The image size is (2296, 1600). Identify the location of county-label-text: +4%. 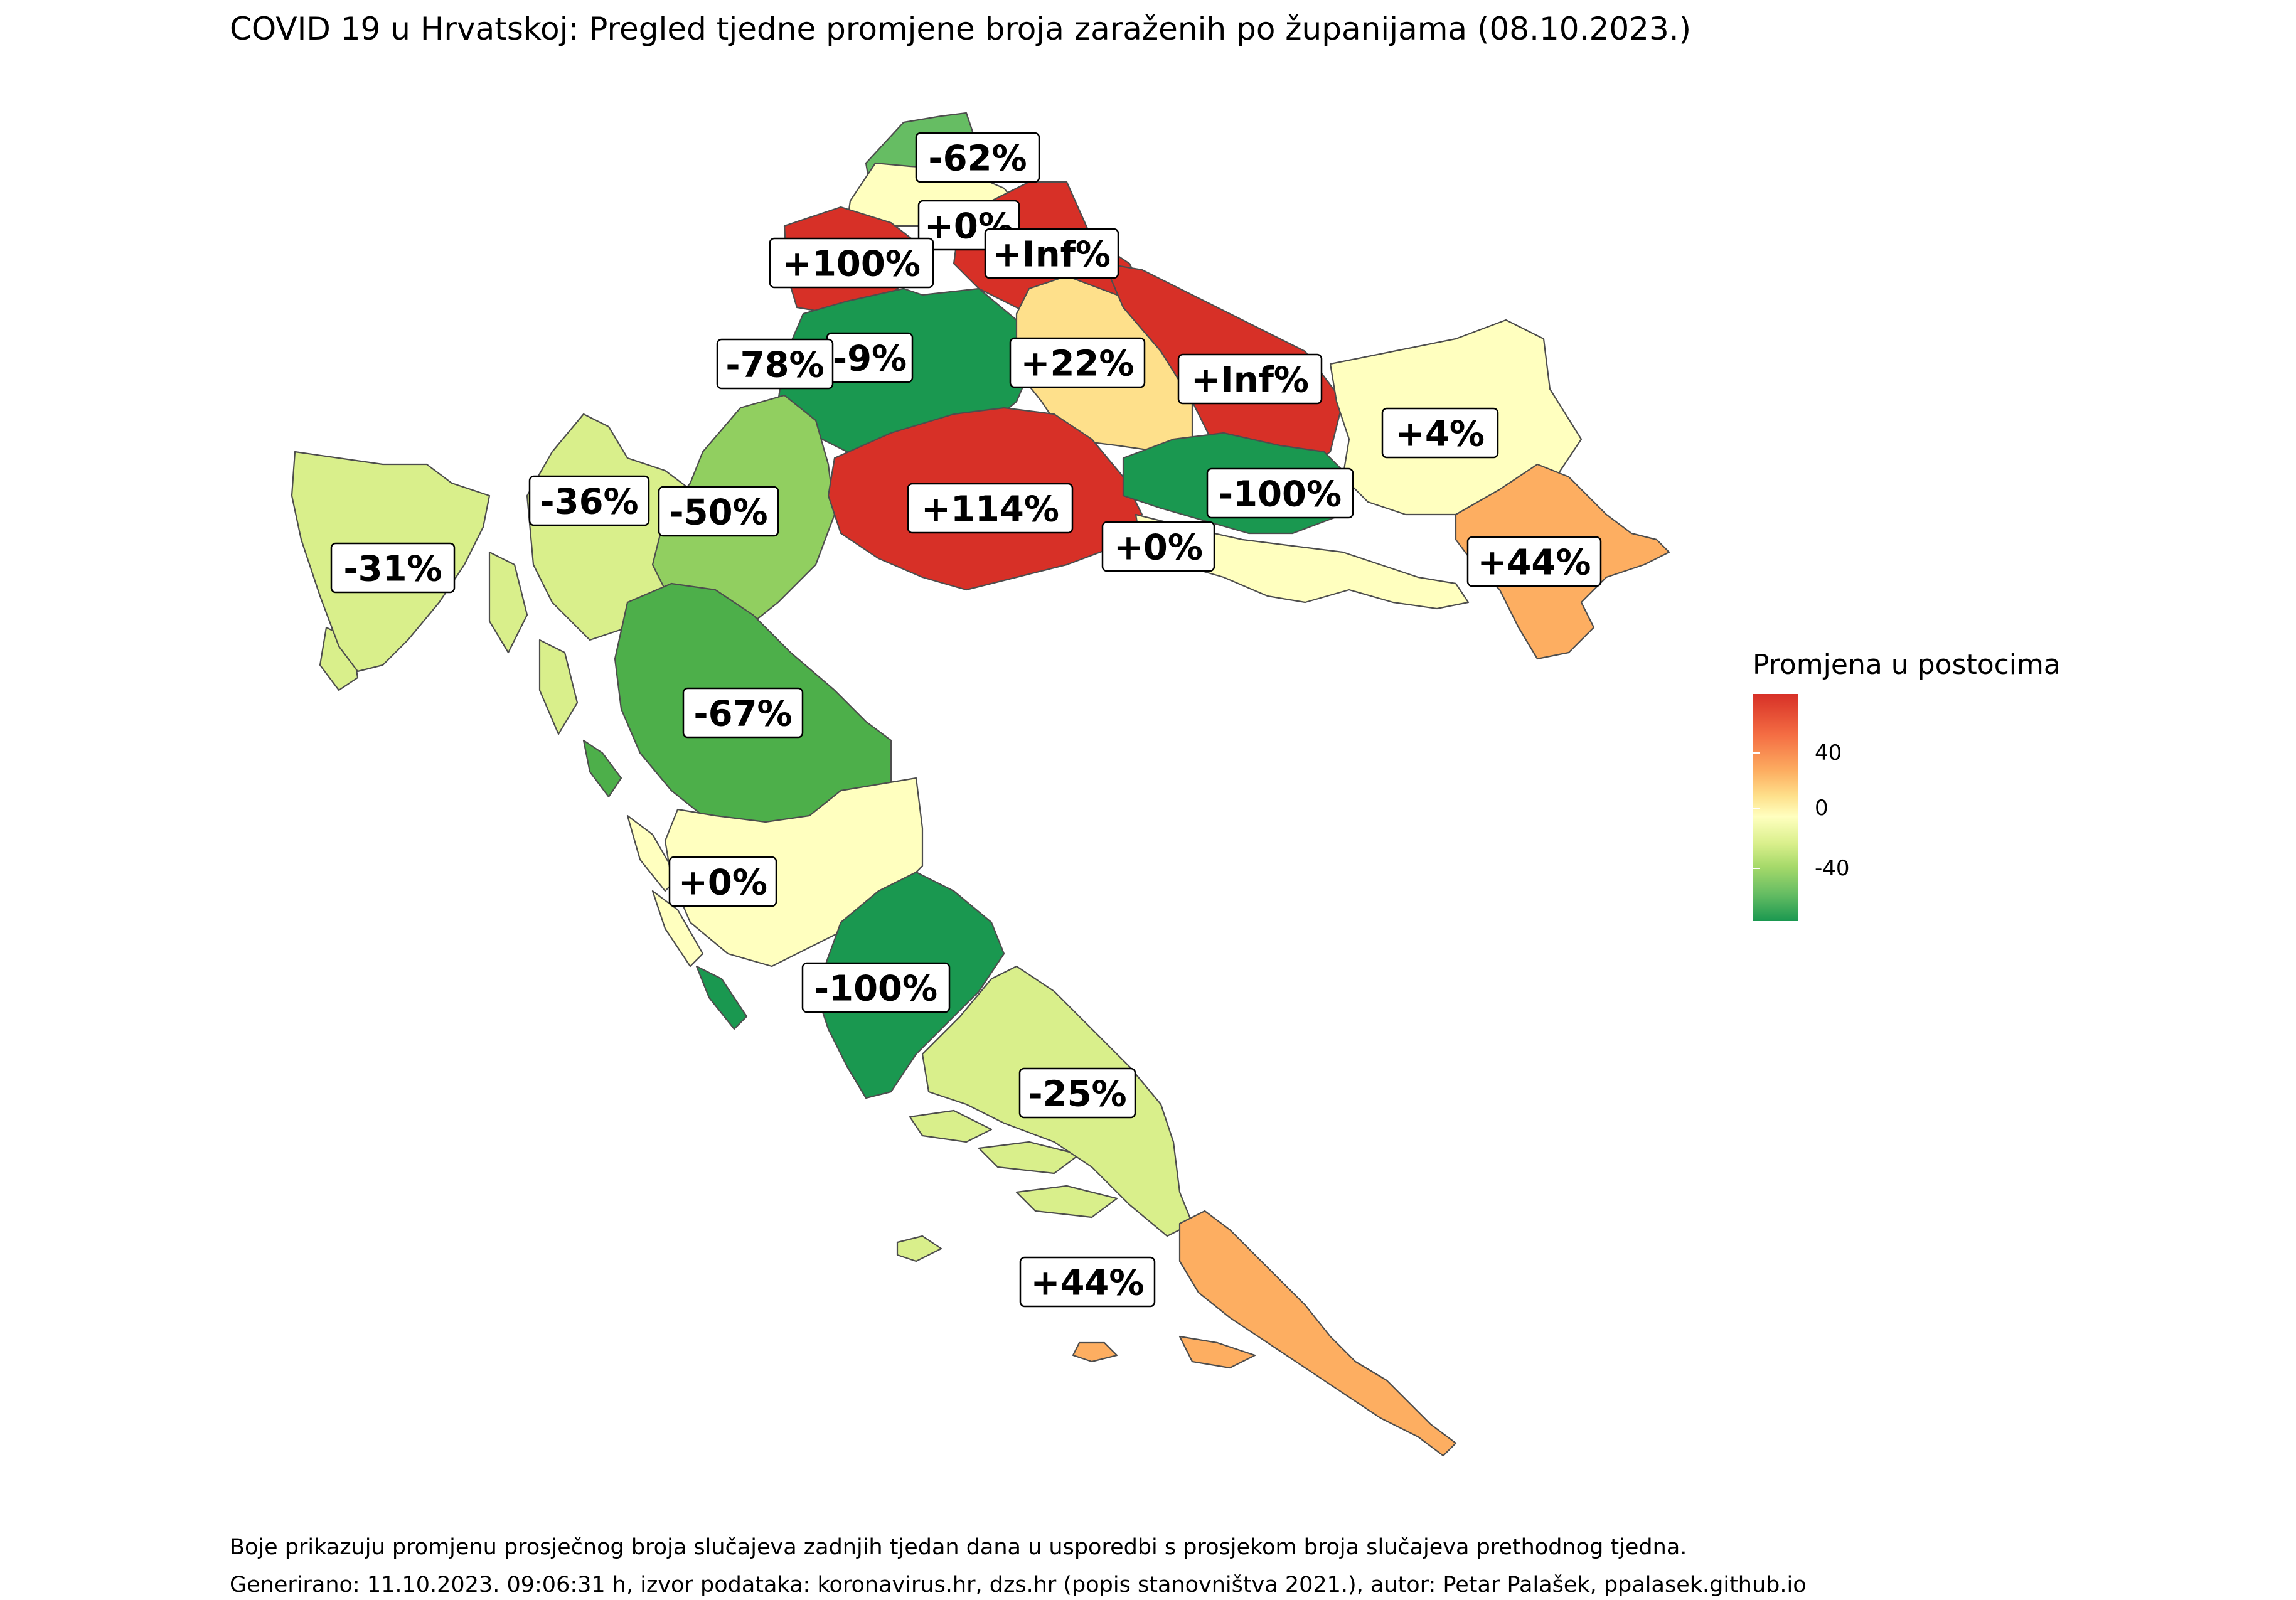
(1440, 434).